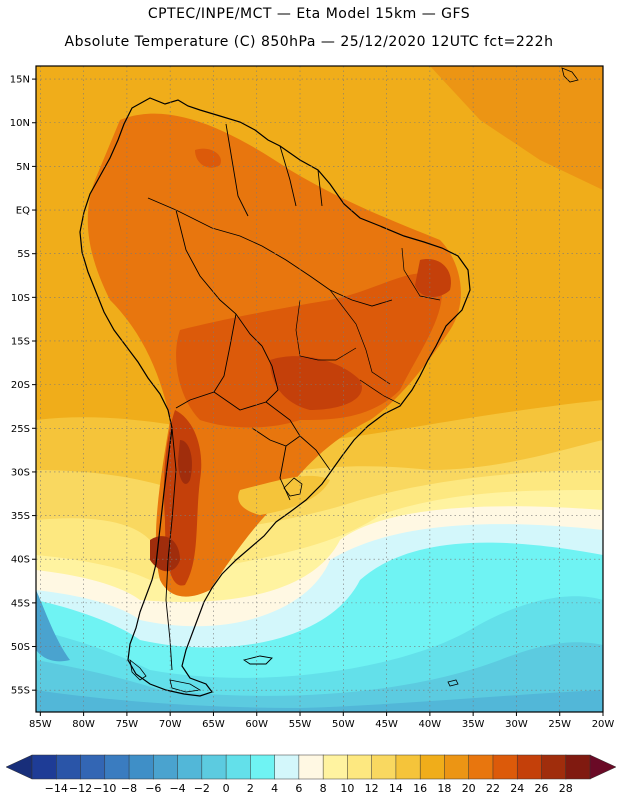 Image resolution: width=618 pixels, height=800 pixels. What do you see at coordinates (202, 788) in the screenshot?
I see `colorbar-label: −2` at bounding box center [202, 788].